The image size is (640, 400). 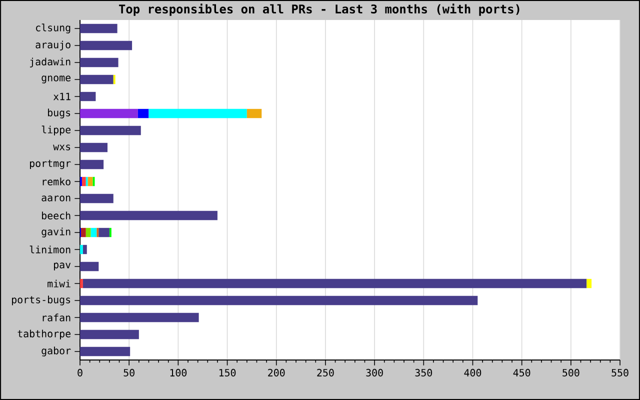 What do you see at coordinates (620, 372) in the screenshot?
I see `x-tick-label: 550` at bounding box center [620, 372].